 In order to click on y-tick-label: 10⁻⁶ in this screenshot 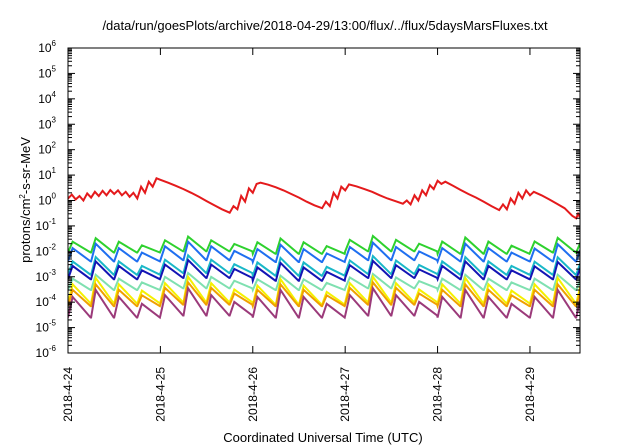, I will do `click(46, 352)`.